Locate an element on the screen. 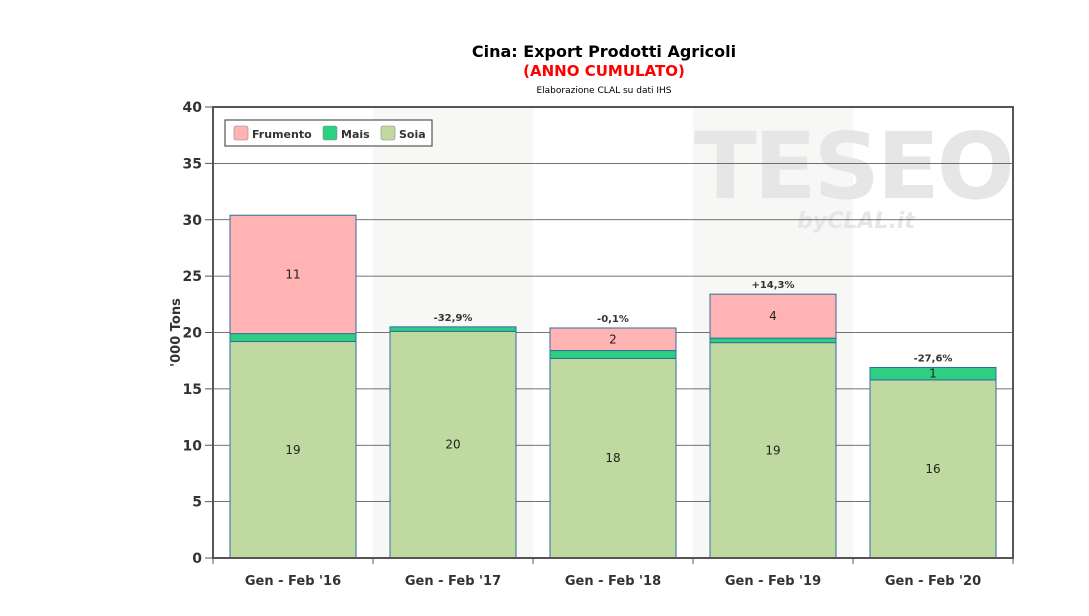  bar-value-label: 4 is located at coordinates (773, 316).